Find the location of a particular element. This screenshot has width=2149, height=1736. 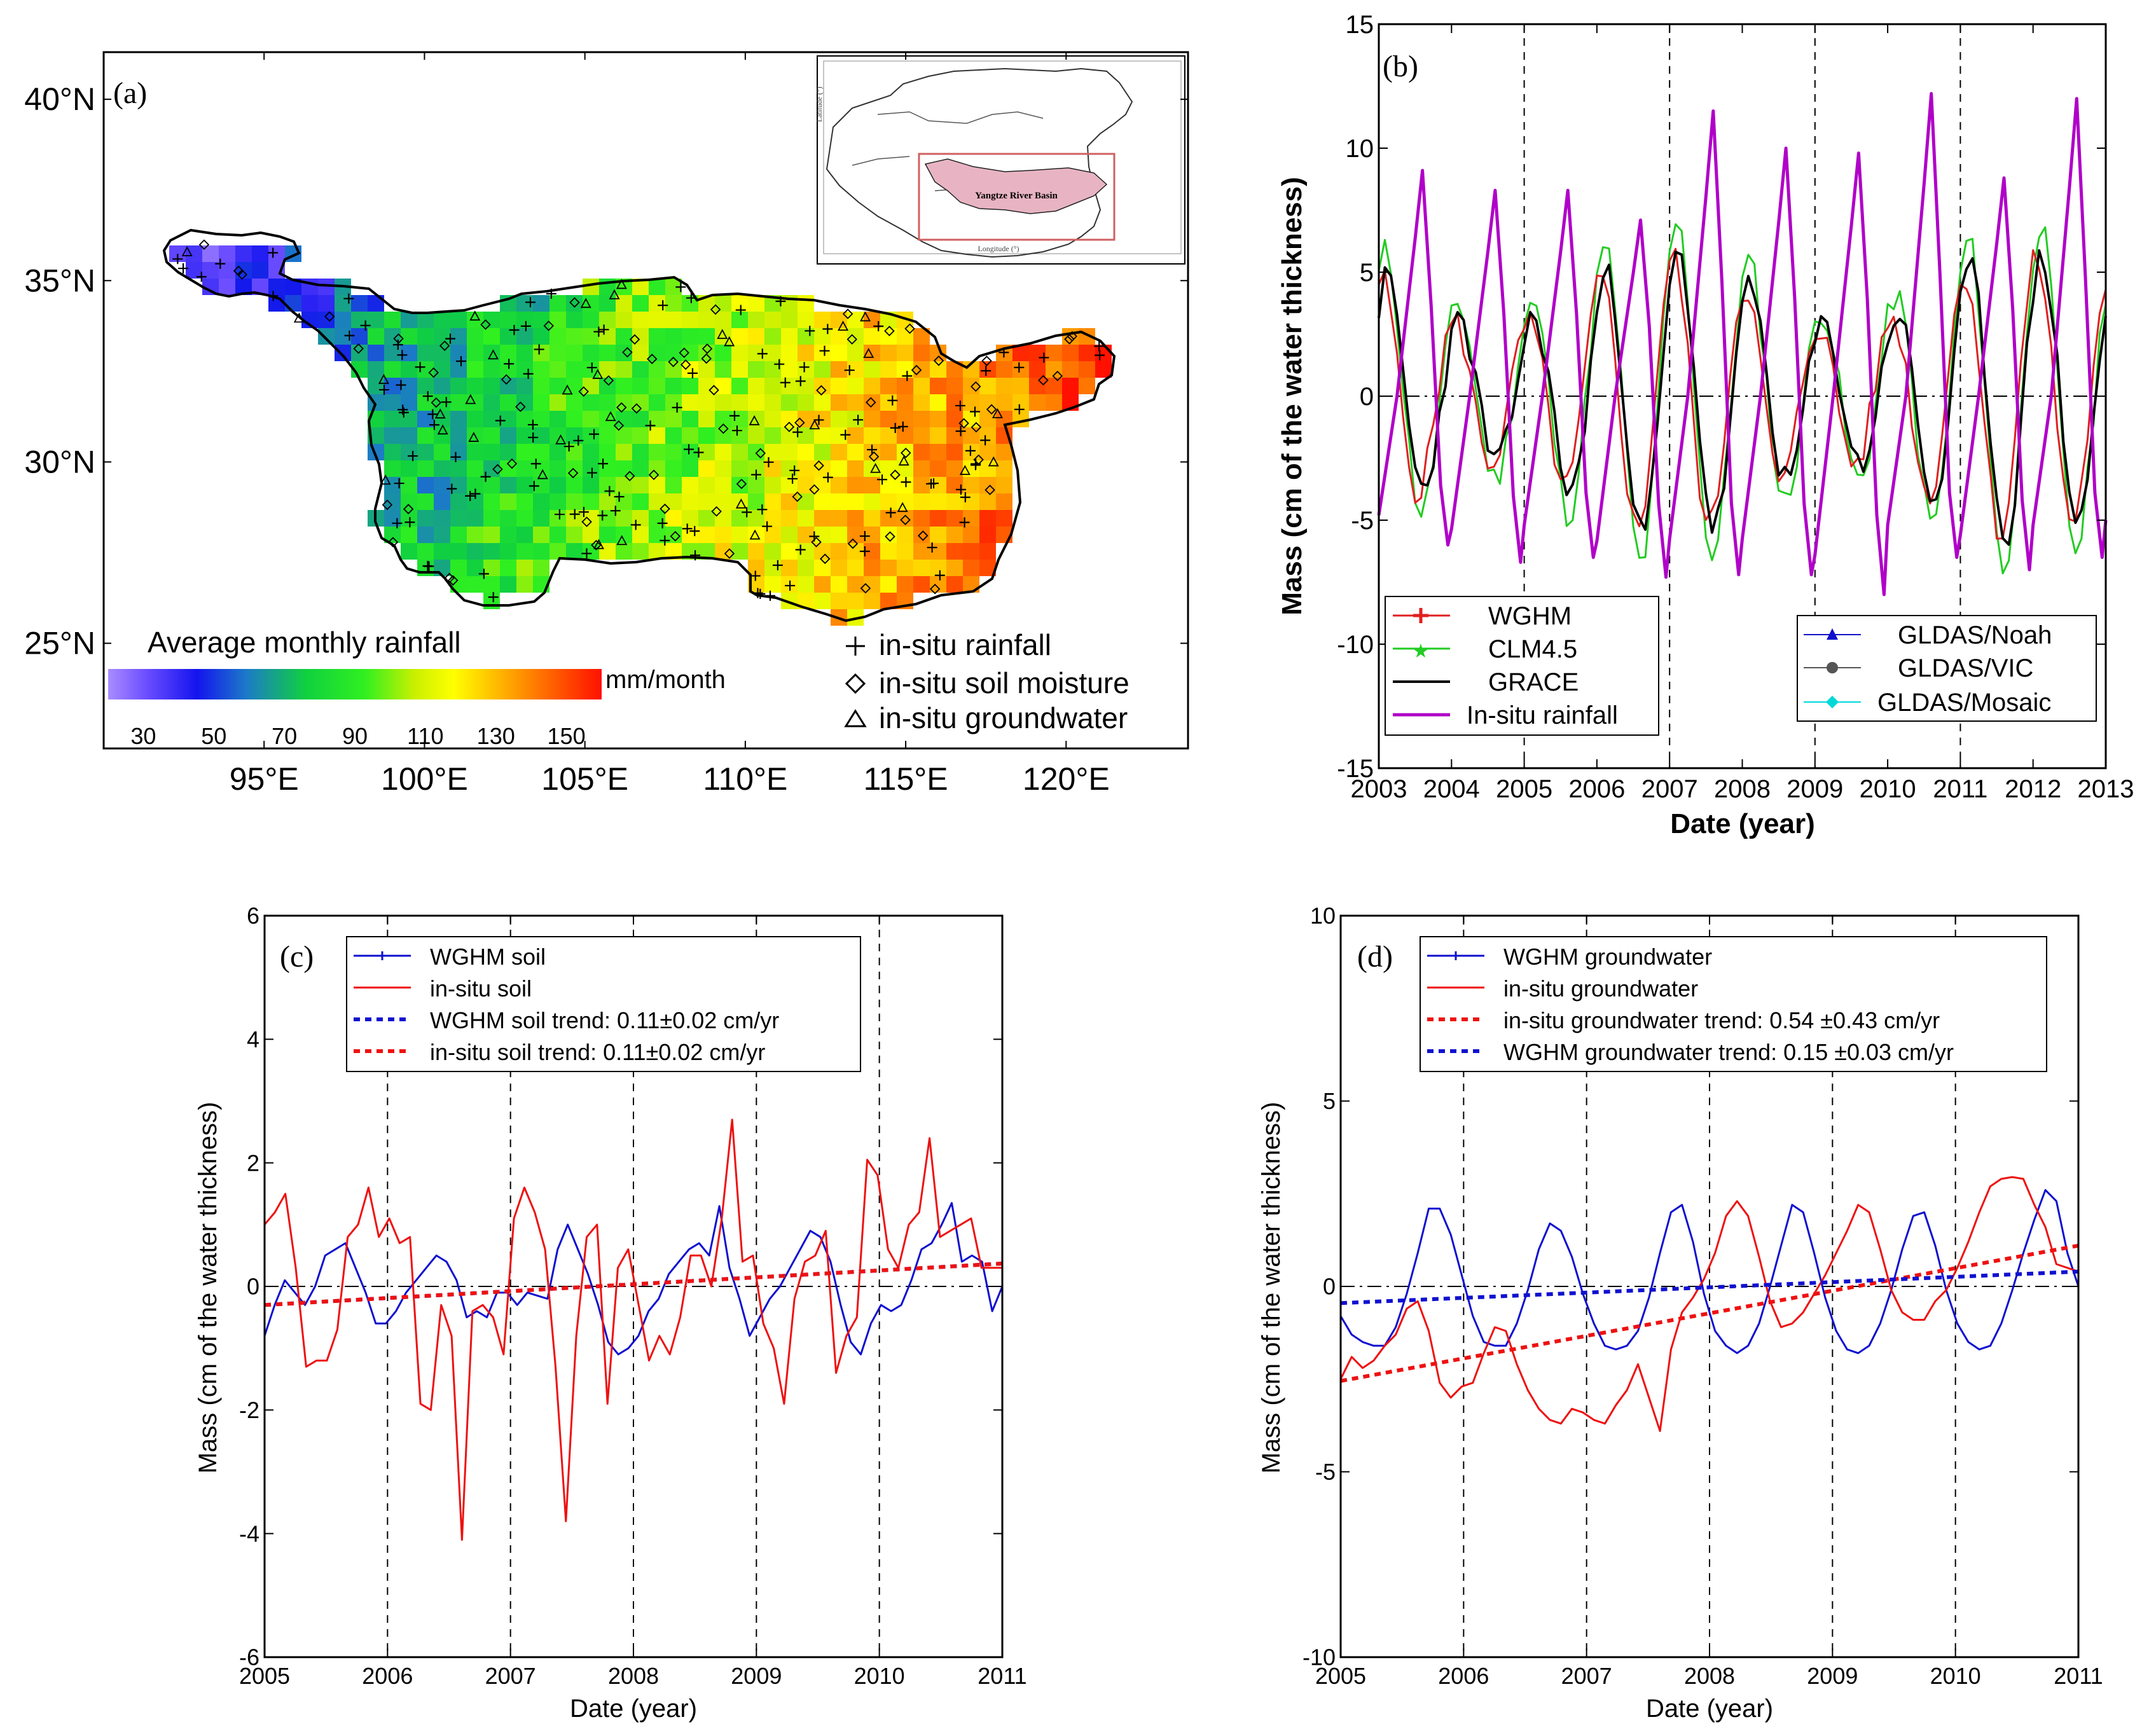

legend-insitu-groundwater-d: in-situ groundwater is located at coordinates (1600, 988).